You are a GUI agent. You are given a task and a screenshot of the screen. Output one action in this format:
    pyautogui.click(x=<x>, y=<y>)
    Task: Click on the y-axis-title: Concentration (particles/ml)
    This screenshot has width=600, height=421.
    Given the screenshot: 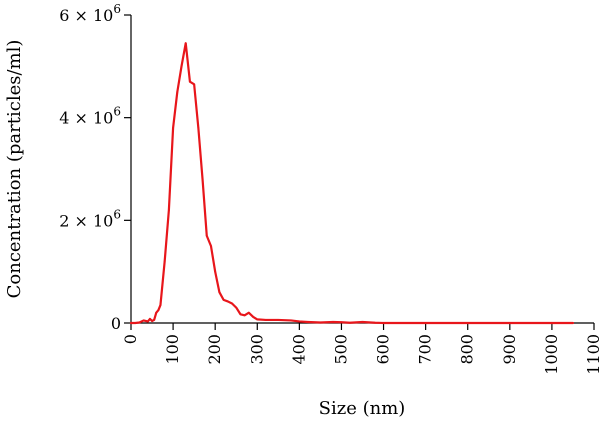 What is the action you would take?
    pyautogui.click(x=14, y=169)
    